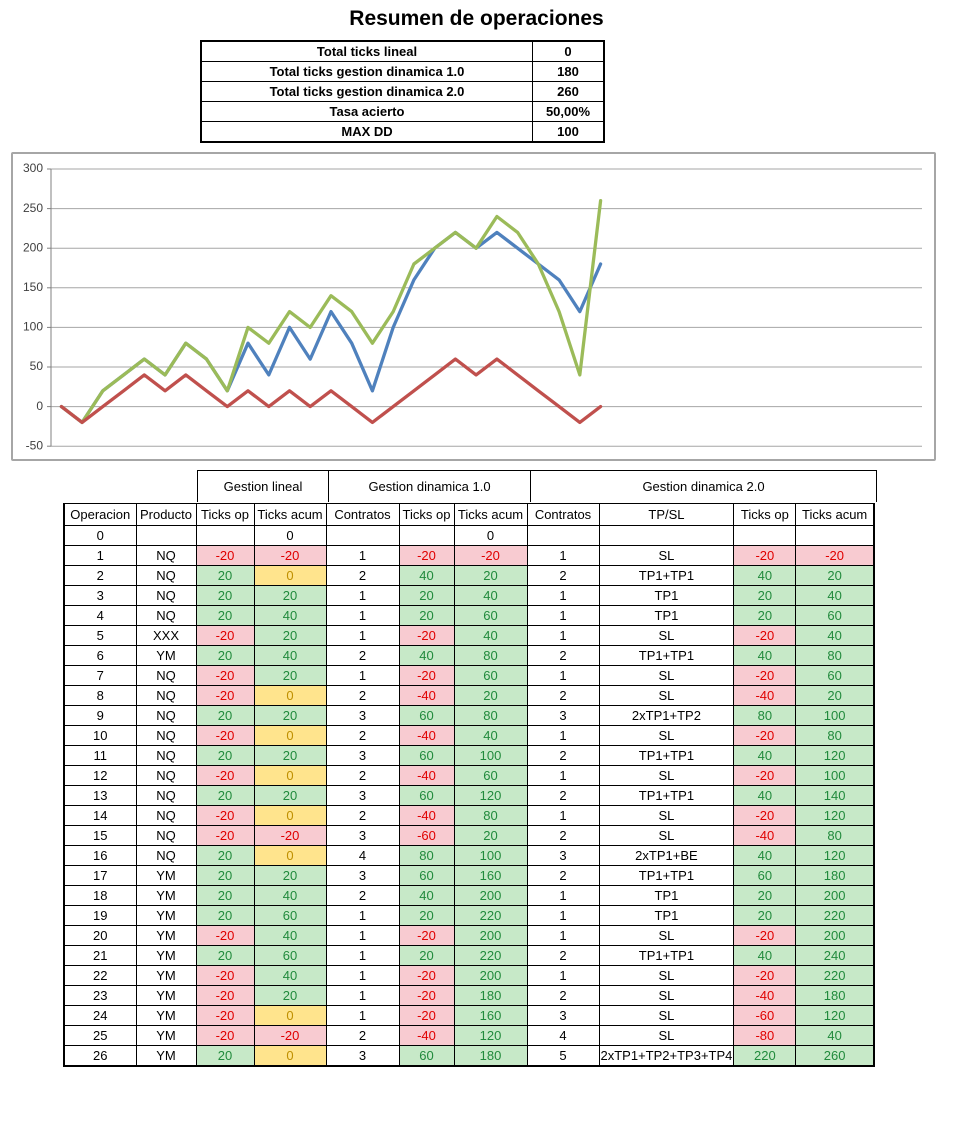 The width and height of the screenshot is (953, 1125). Describe the element at coordinates (765, 995) in the screenshot. I see `cell-ticks-op-d2: -40` at that location.